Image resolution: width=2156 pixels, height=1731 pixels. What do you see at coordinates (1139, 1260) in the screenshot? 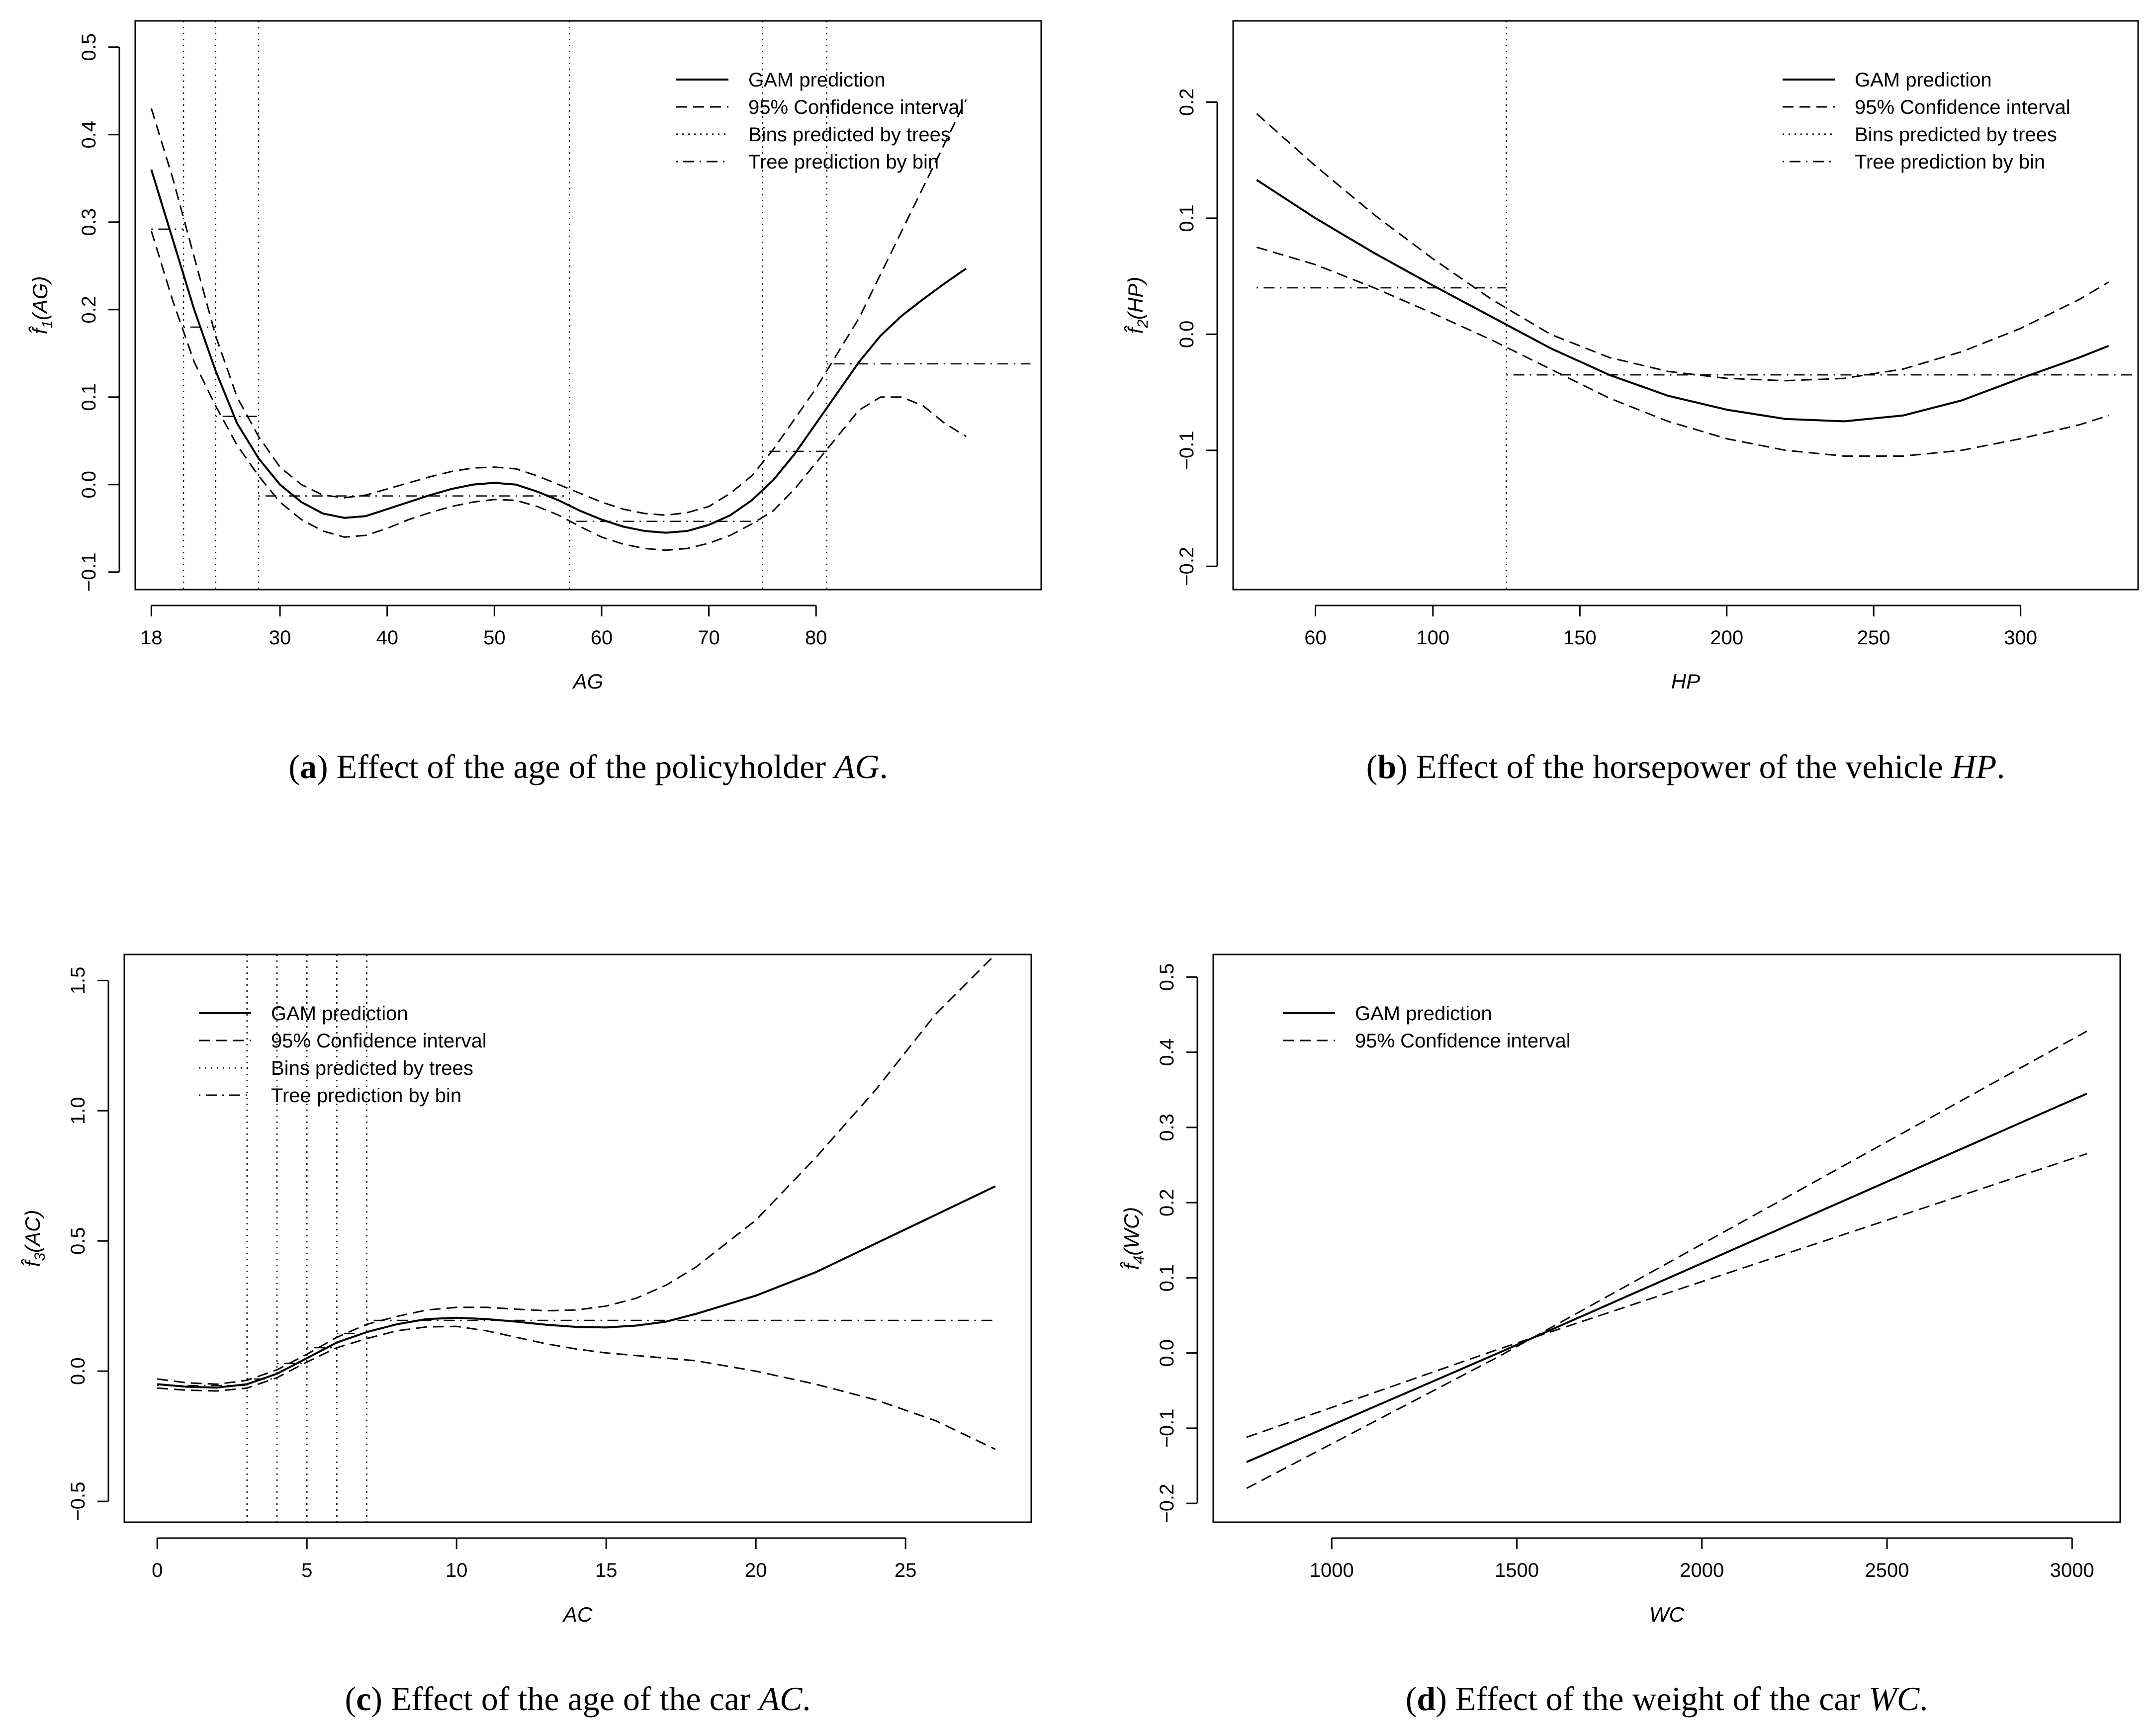
I see `y-axis-title-sub: 4` at bounding box center [1139, 1260].